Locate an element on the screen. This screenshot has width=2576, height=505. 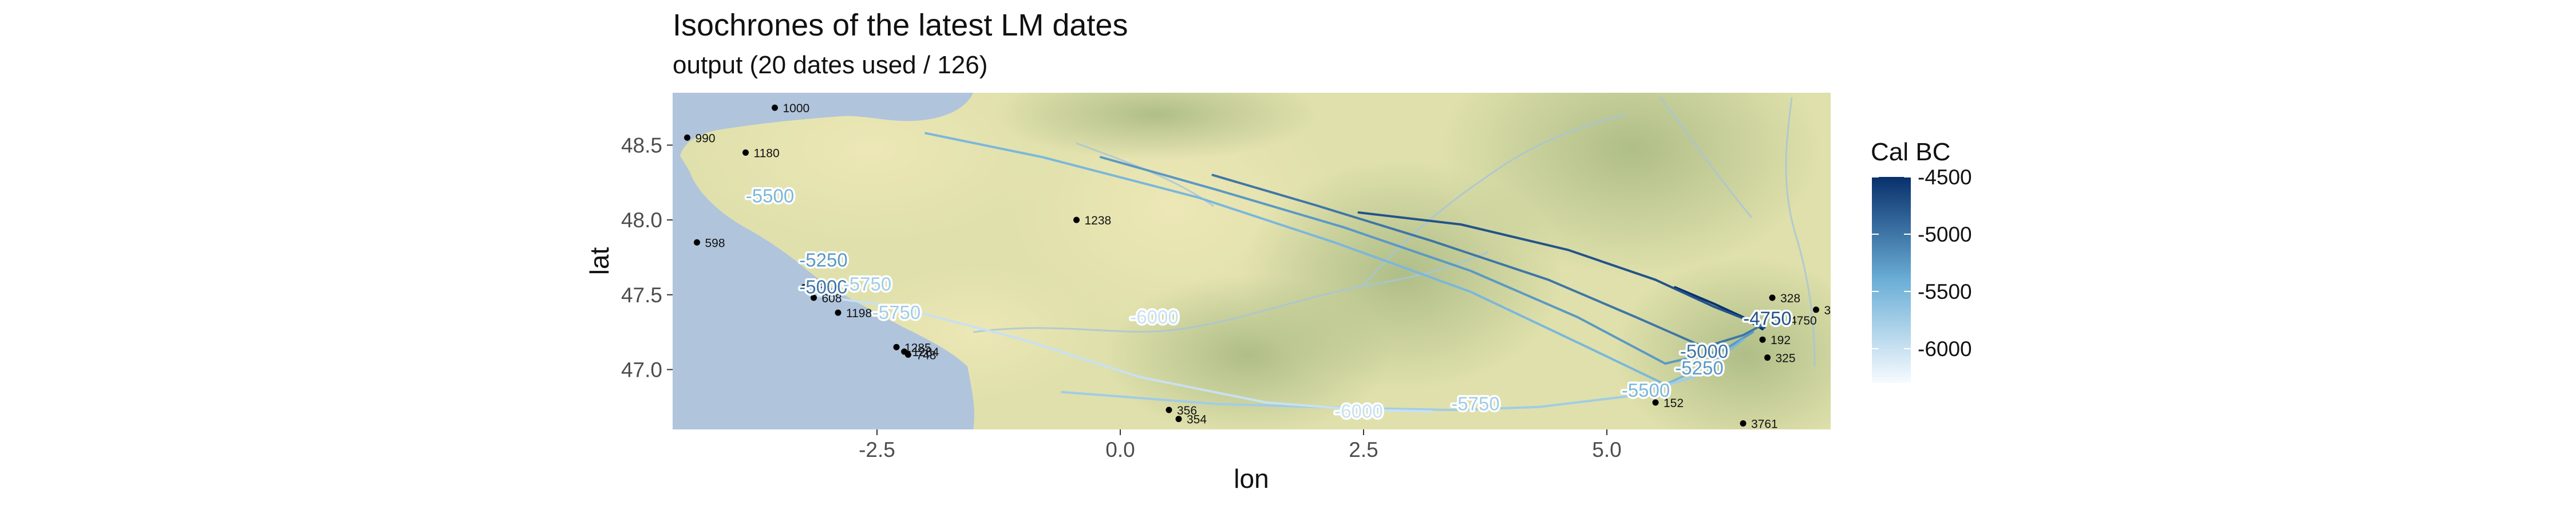
x-tick-label: -2.5 is located at coordinates (877, 449).